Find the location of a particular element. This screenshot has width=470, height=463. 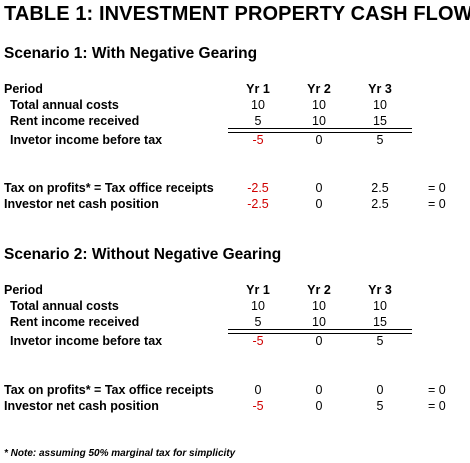

s1-col-yr3: Yr 3 is located at coordinates (380, 89).